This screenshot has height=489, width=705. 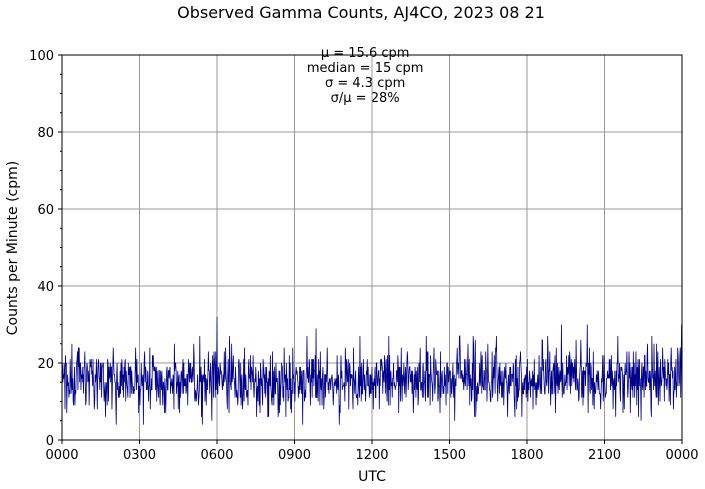 What do you see at coordinates (41, 56) in the screenshot?
I see `y-tick-label: 100` at bounding box center [41, 56].